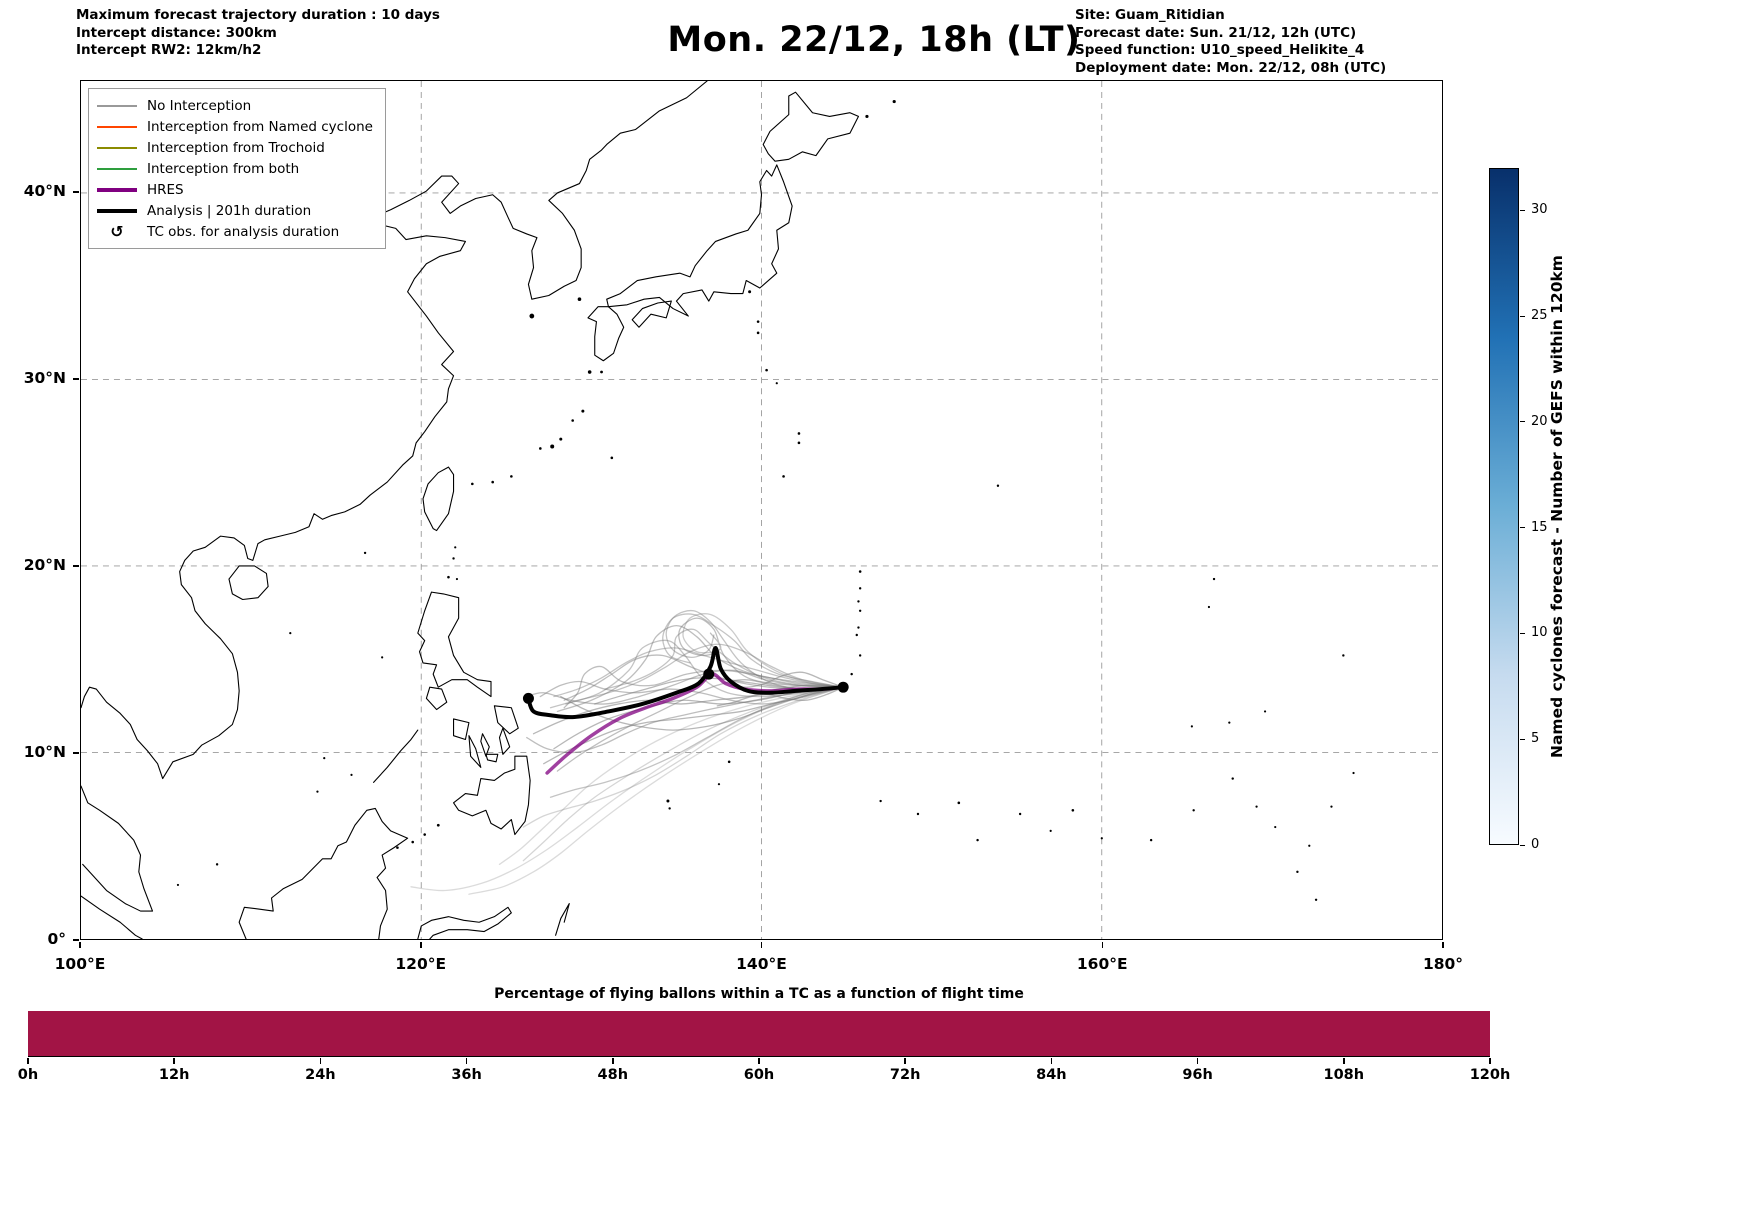 The width and height of the screenshot is (1748, 1213). Describe the element at coordinates (1344, 1075) in the screenshot. I see `time-tick-label: 108h` at that location.